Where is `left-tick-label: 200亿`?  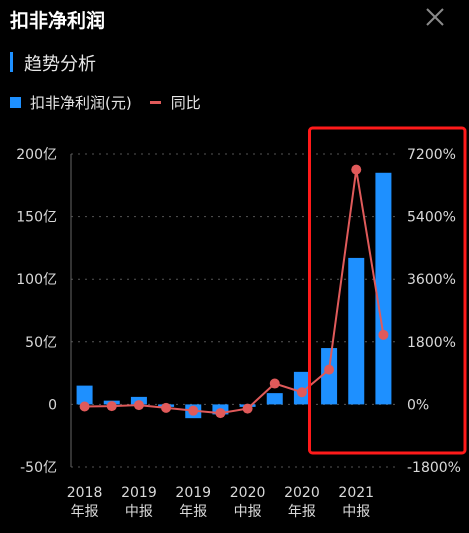
left-tick-label: 200亿 is located at coordinates (36, 155).